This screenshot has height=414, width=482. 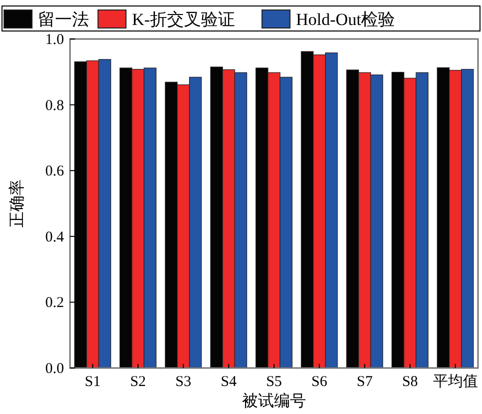 What do you see at coordinates (455, 381) in the screenshot?
I see `x-tick-label: 平均值` at bounding box center [455, 381].